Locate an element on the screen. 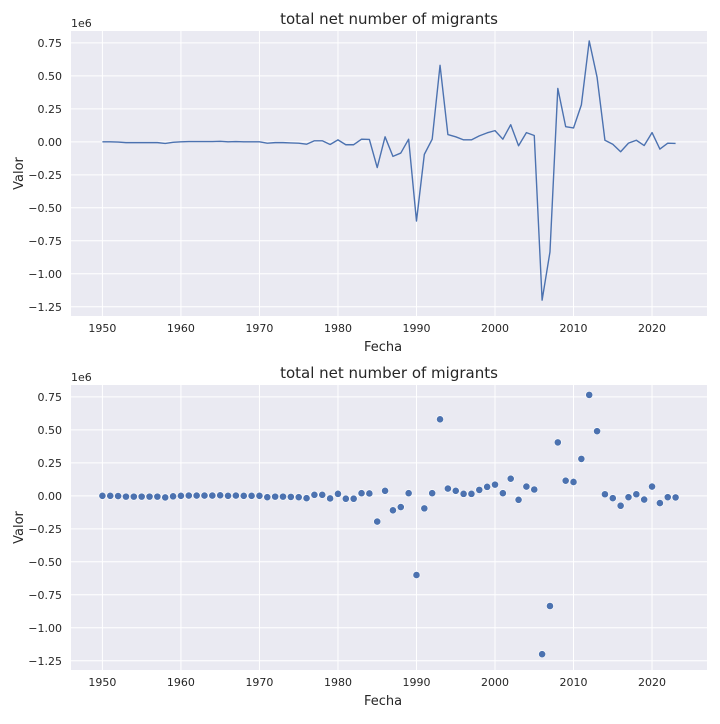 Image resolution: width=720 pixels, height=724 pixels. x-tick-label: 1990 is located at coordinates (416, 328).